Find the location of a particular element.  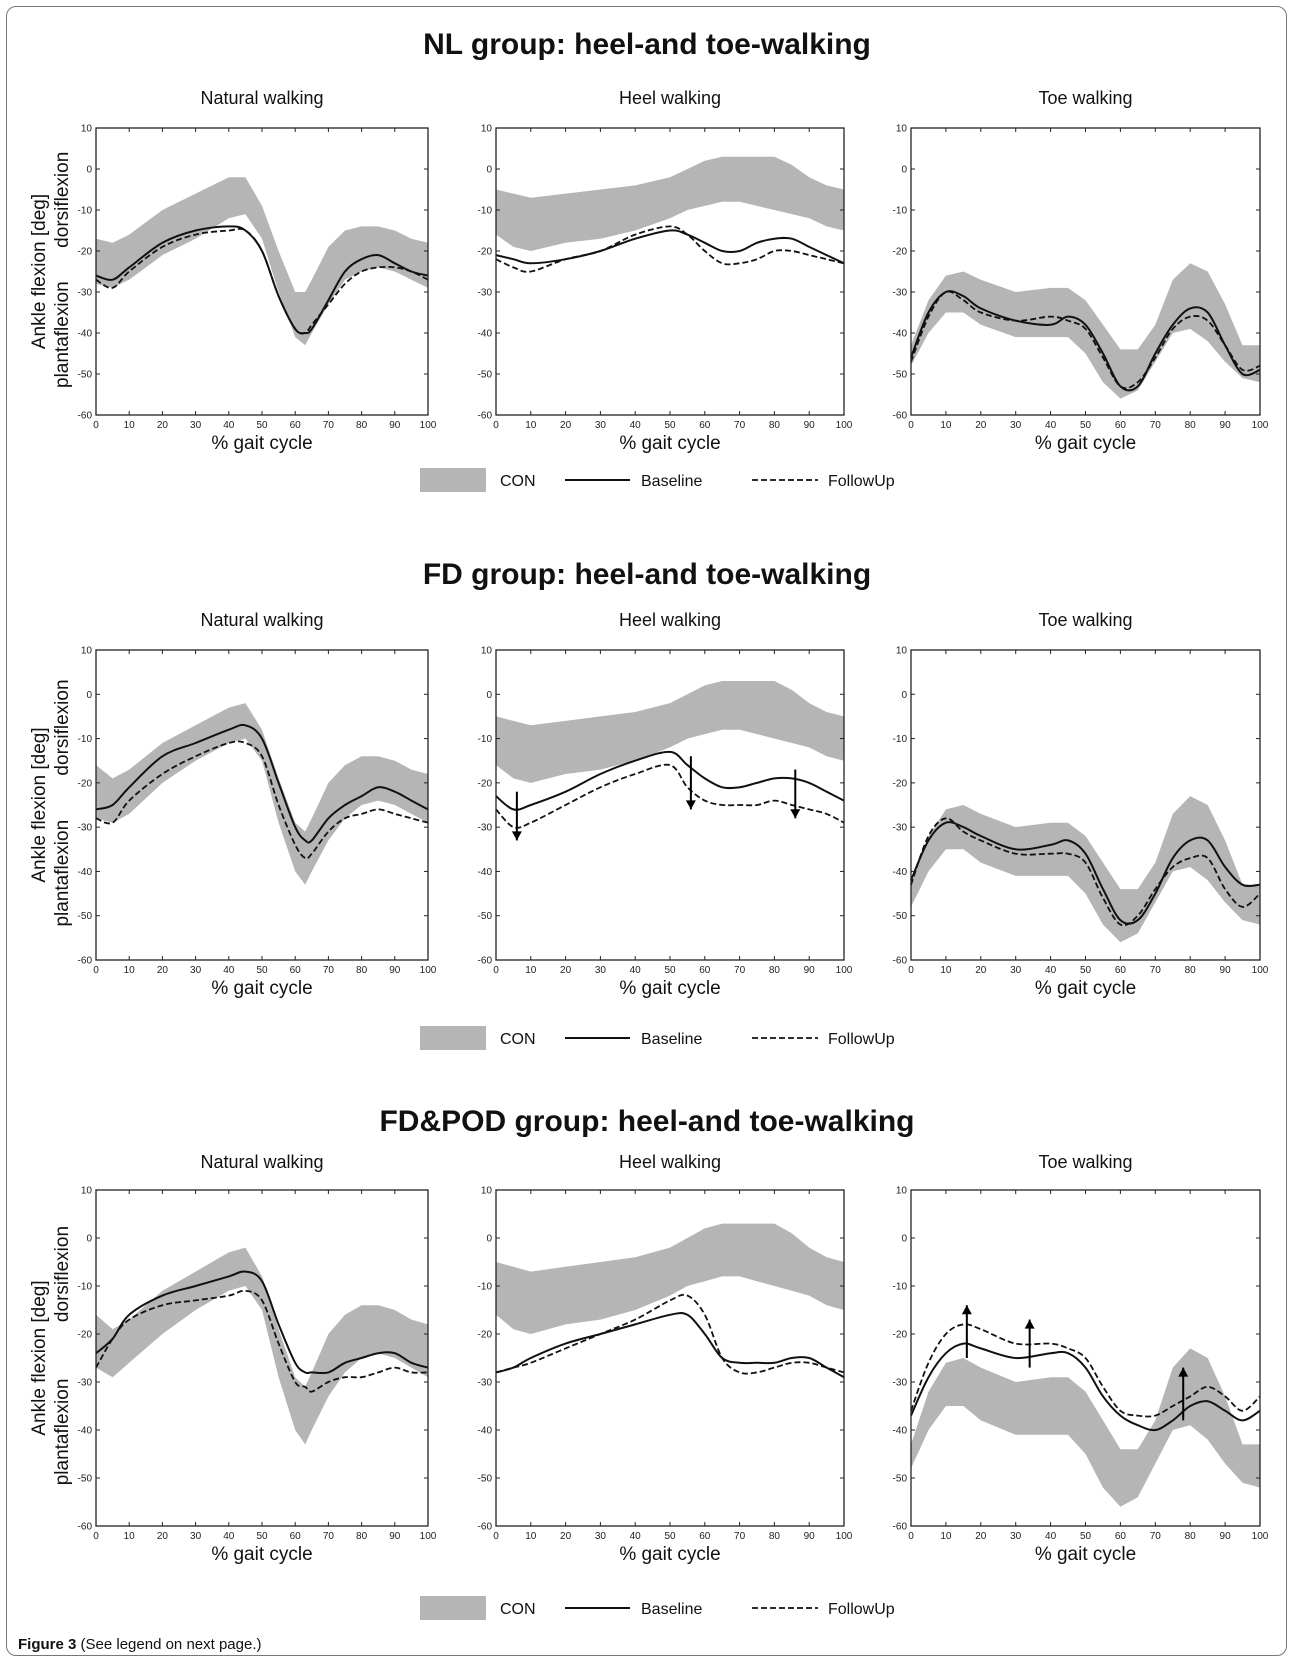

group-title-2: FD&POD group: heel-and toe-walking is located at coordinates (646, 1121).